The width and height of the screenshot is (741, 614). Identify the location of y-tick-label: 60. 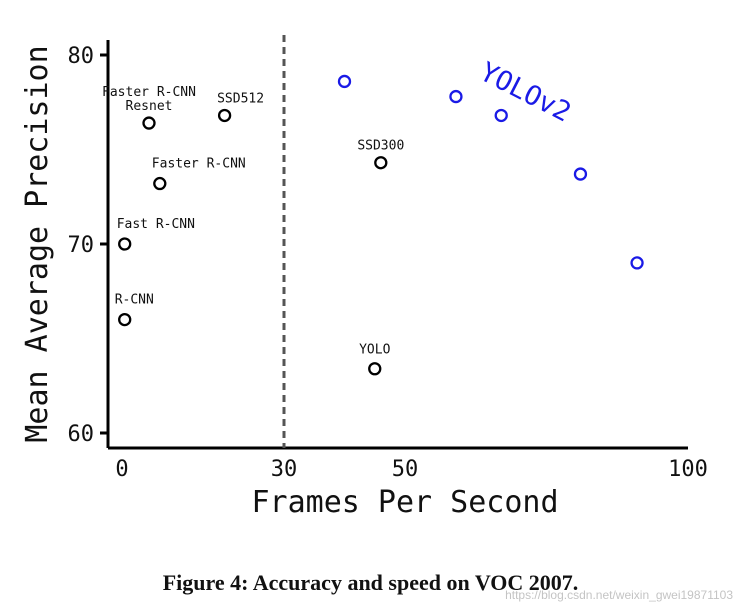
(81, 434).